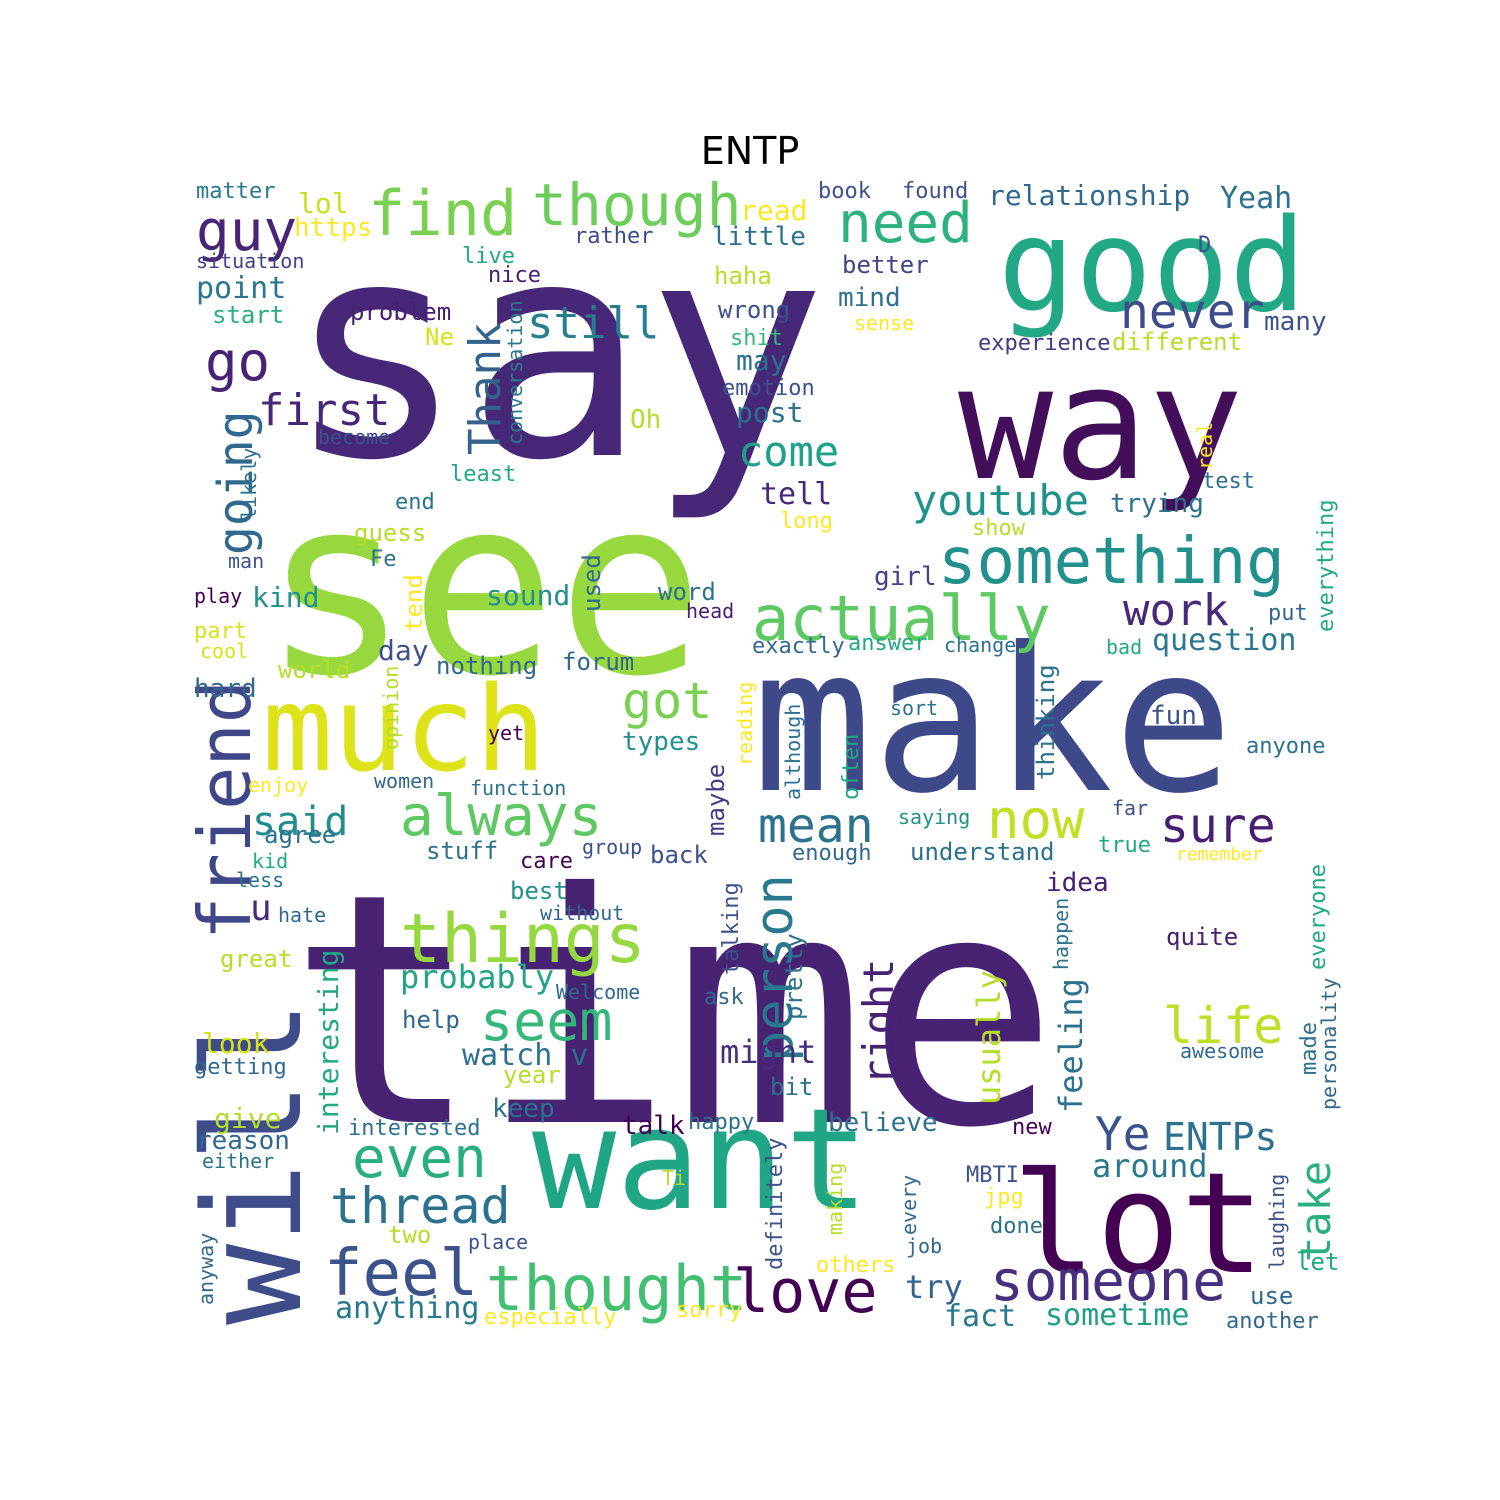 The image size is (1500, 1500). Describe the element at coordinates (546, 861) in the screenshot. I see `word-care: care` at that location.